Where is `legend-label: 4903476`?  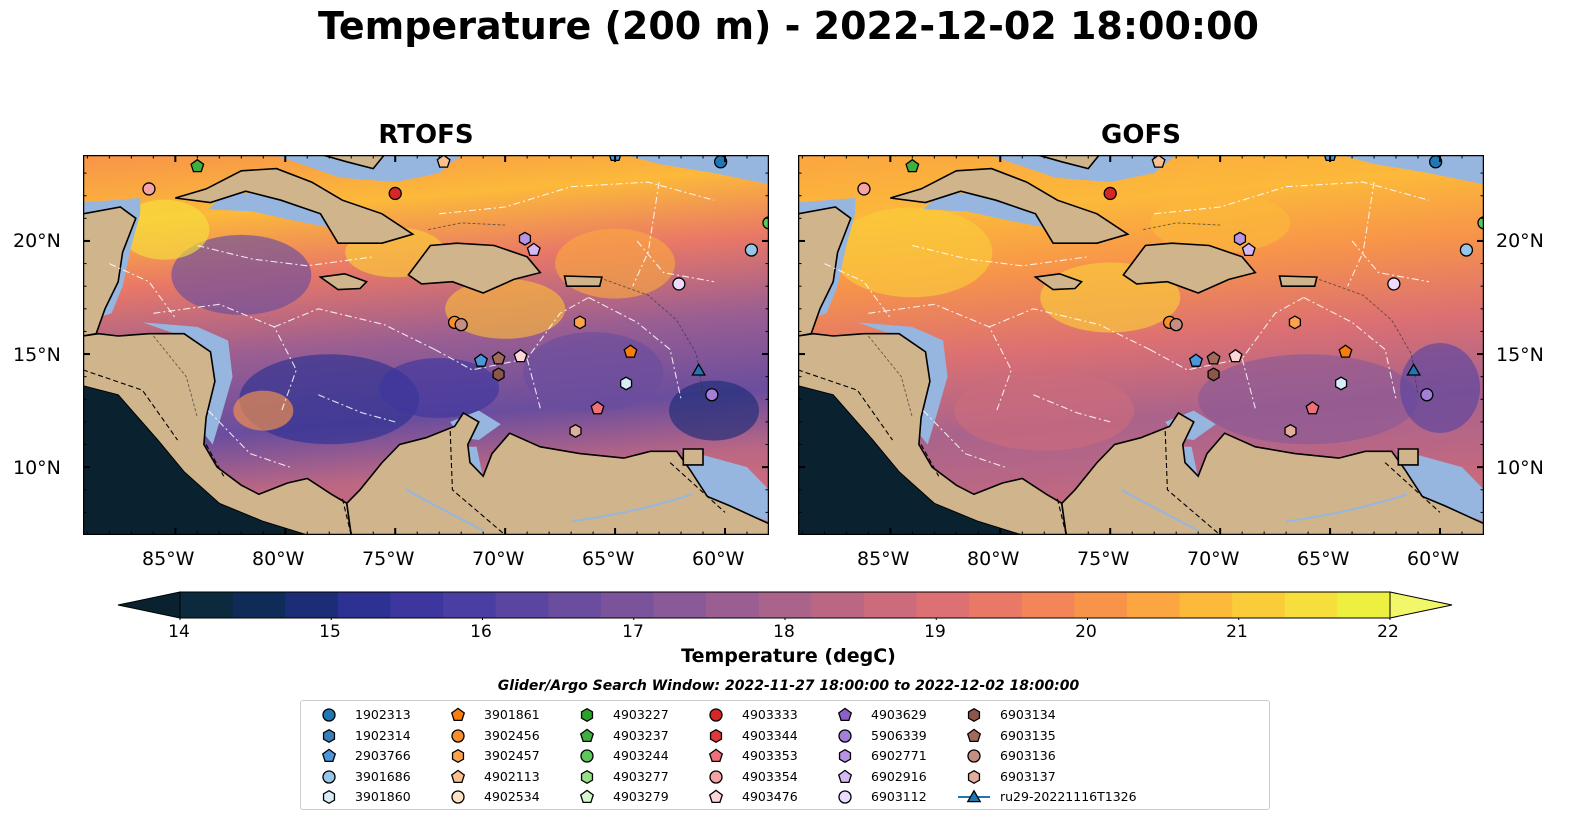 legend-label: 4903476 is located at coordinates (770, 796).